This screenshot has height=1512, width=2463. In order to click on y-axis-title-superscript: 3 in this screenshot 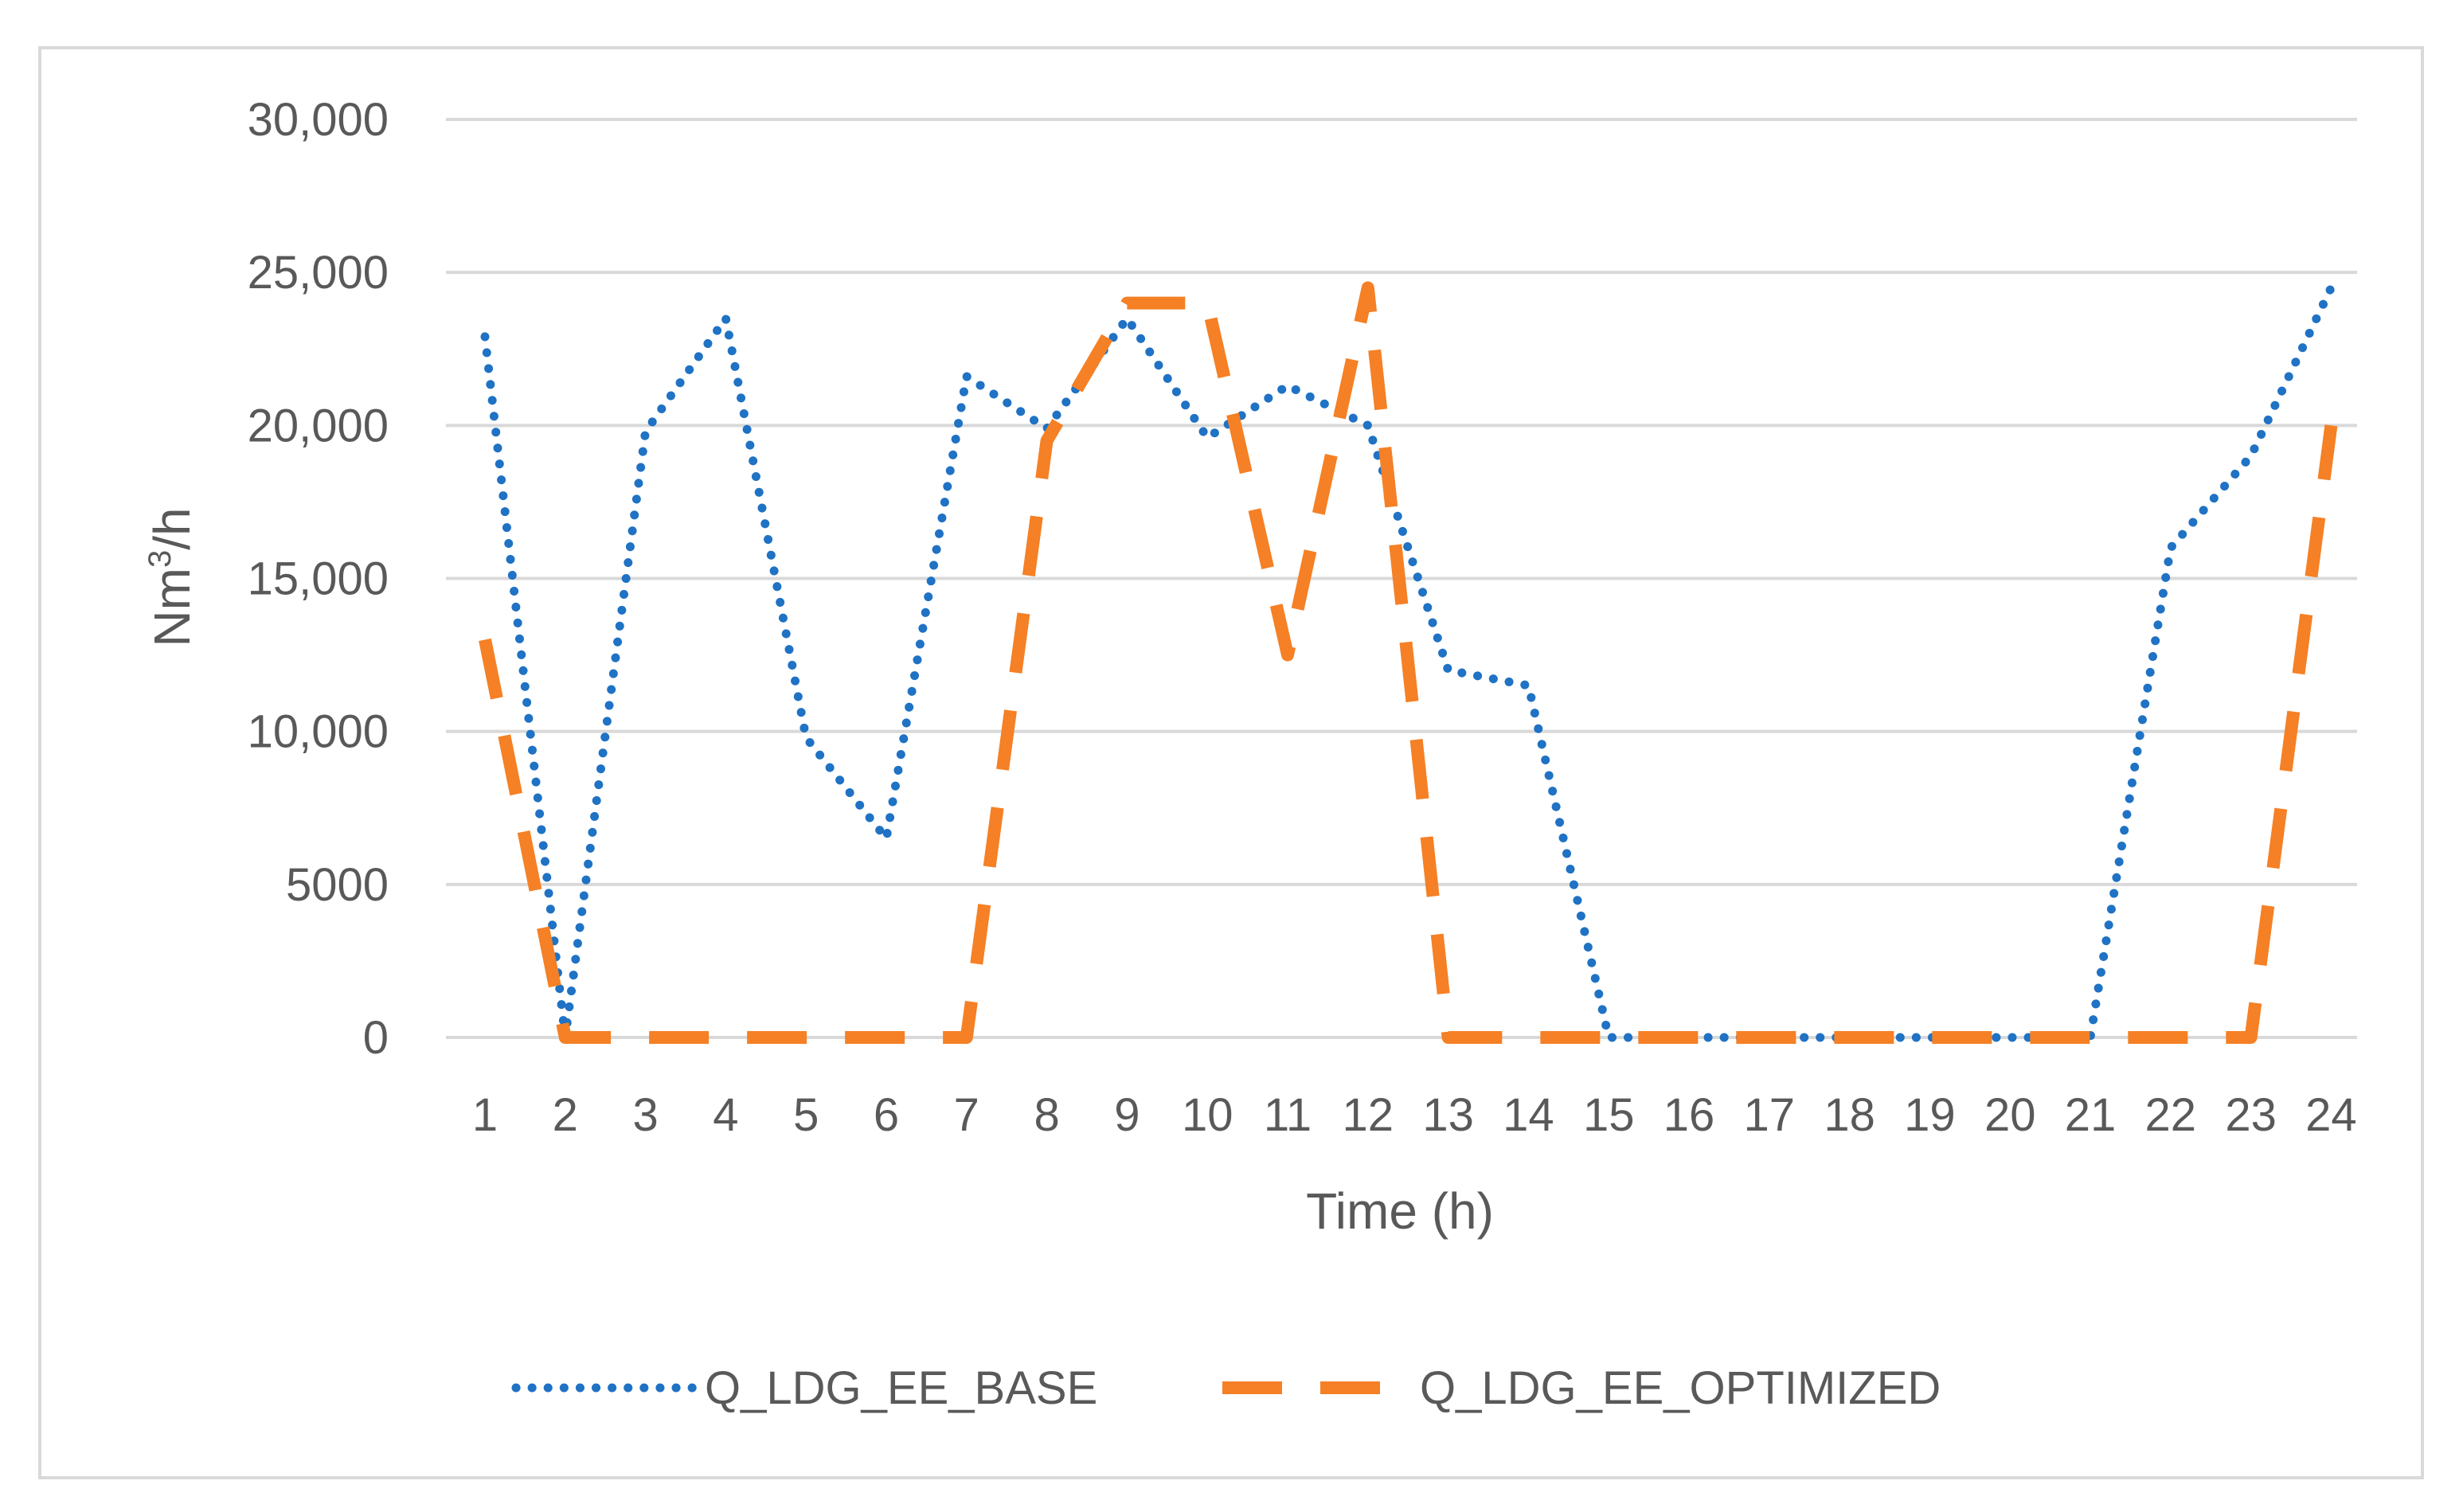, I will do `click(160, 559)`.